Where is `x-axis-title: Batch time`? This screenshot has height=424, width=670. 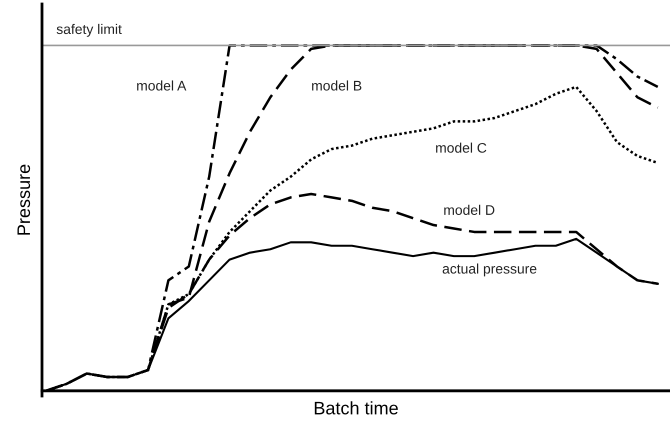 x-axis-title: Batch time is located at coordinates (356, 407).